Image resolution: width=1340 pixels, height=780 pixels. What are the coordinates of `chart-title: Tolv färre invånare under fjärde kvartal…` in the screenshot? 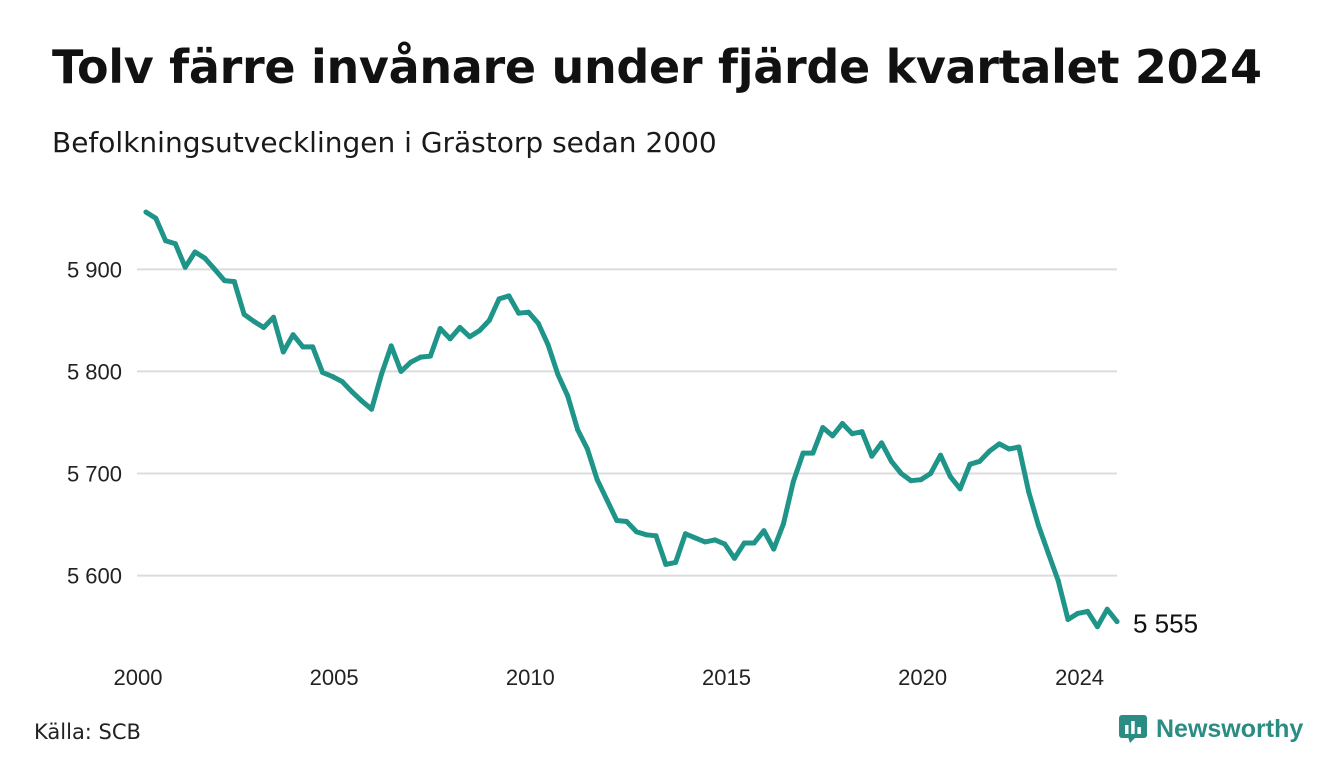 It's located at (657, 67).